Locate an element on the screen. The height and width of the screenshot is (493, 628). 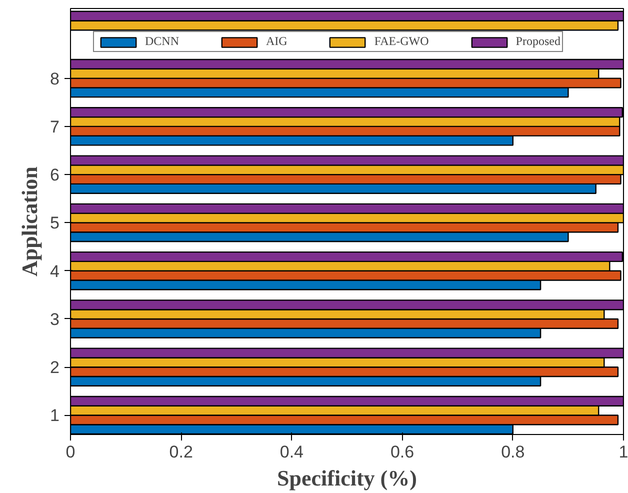
legend-label: Proposed is located at coordinates (538, 41).